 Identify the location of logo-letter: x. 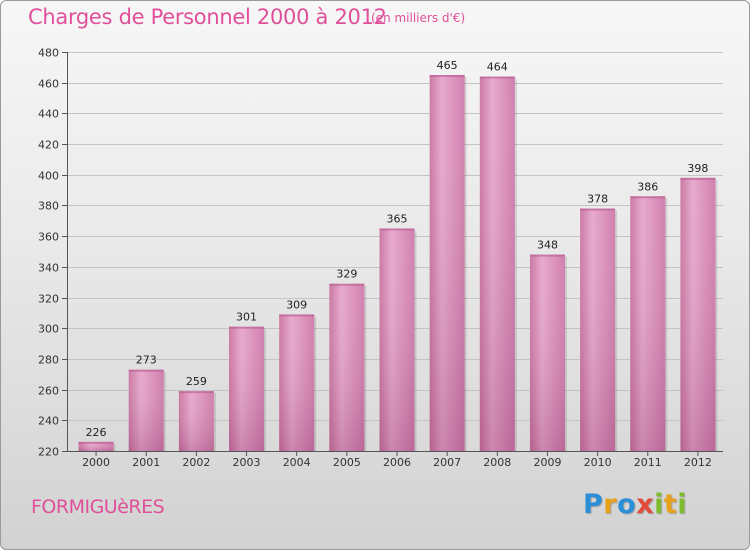
(645, 504).